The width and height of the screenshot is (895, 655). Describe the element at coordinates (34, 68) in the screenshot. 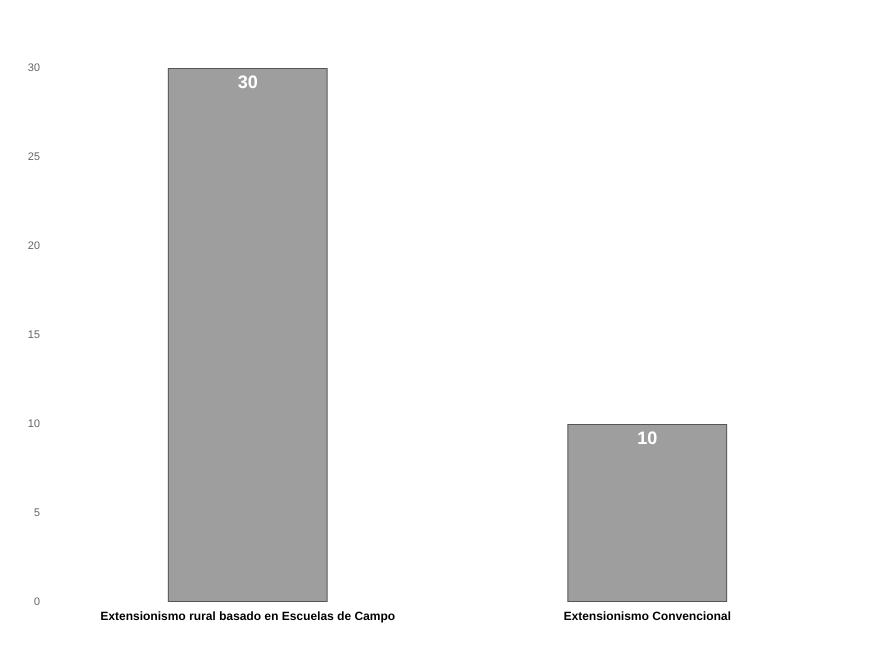

I see `y-tick-label: 30` at that location.